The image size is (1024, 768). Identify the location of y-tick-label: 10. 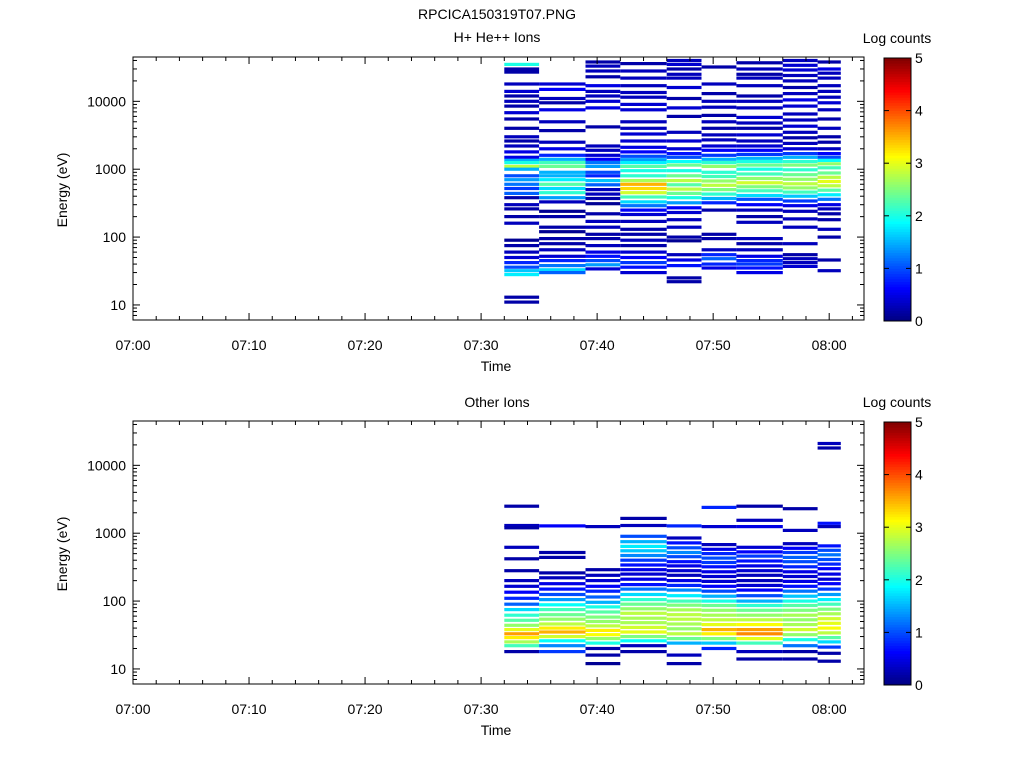
(118, 305).